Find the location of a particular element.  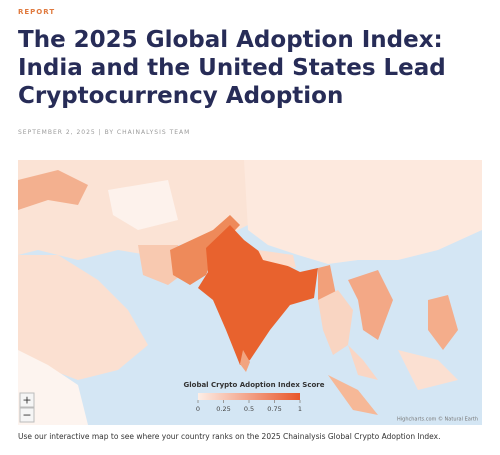

zoom-in-label: + is located at coordinates (26, 400).